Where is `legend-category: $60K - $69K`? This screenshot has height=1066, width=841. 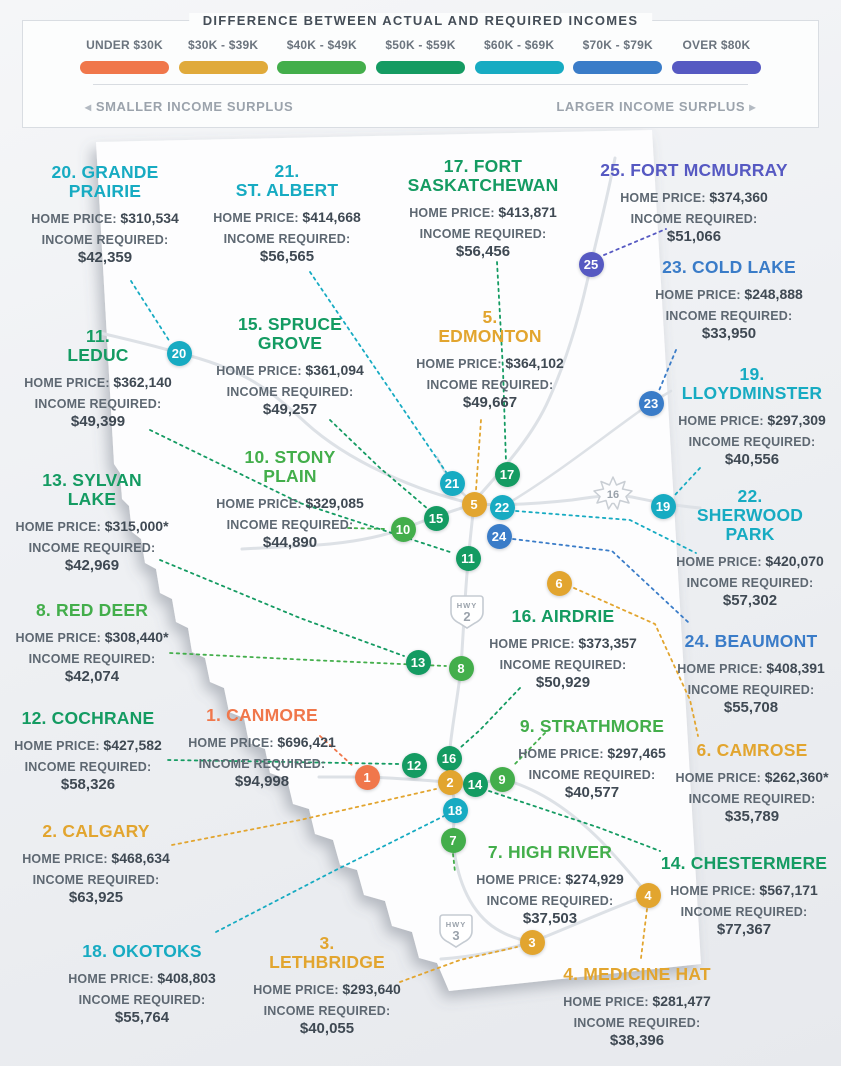
legend-category: $60K - $69K is located at coordinates (519, 56).